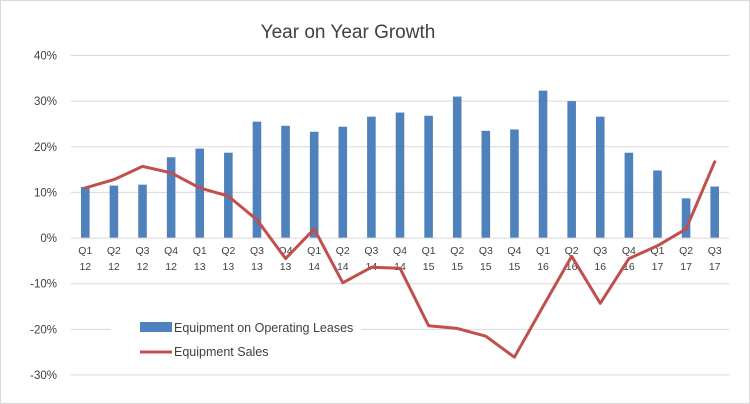 Image resolution: width=750 pixels, height=404 pixels. I want to click on legend-label-line: Equipment Sales, so click(221, 352).